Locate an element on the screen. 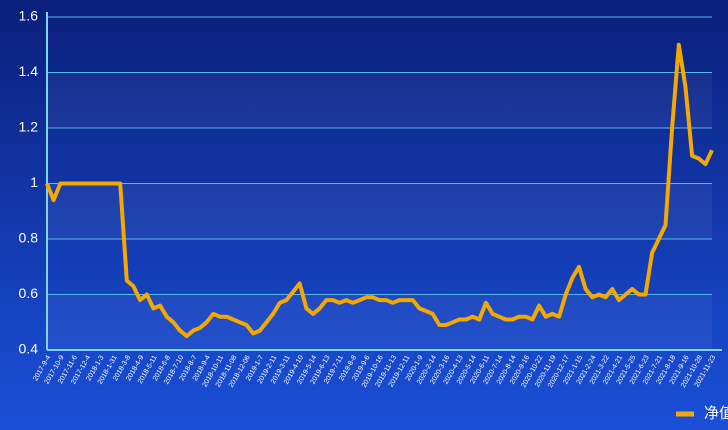  y-tick-label: 1 is located at coordinates (34, 182).